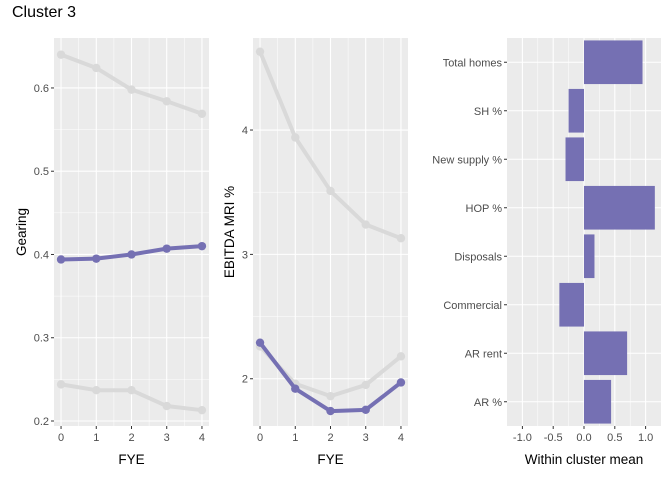  Describe the element at coordinates (478, 257) in the screenshot. I see `category-label: Disposals` at that location.